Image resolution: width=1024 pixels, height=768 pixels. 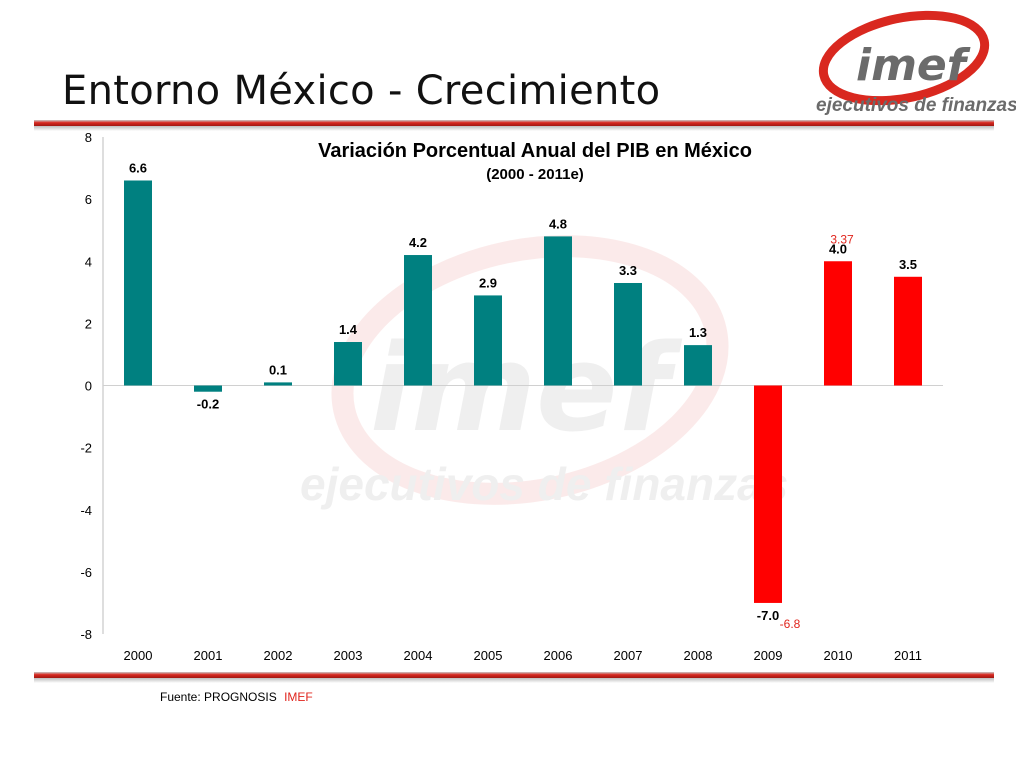 What do you see at coordinates (218, 697) in the screenshot?
I see `source-label: Fuente: PROGNOSIS` at bounding box center [218, 697].